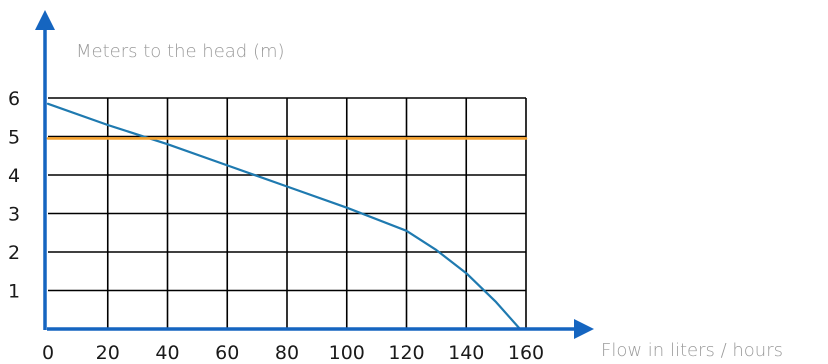 The height and width of the screenshot is (364, 828). I want to click on x-tick-label: 0, so click(48, 353).